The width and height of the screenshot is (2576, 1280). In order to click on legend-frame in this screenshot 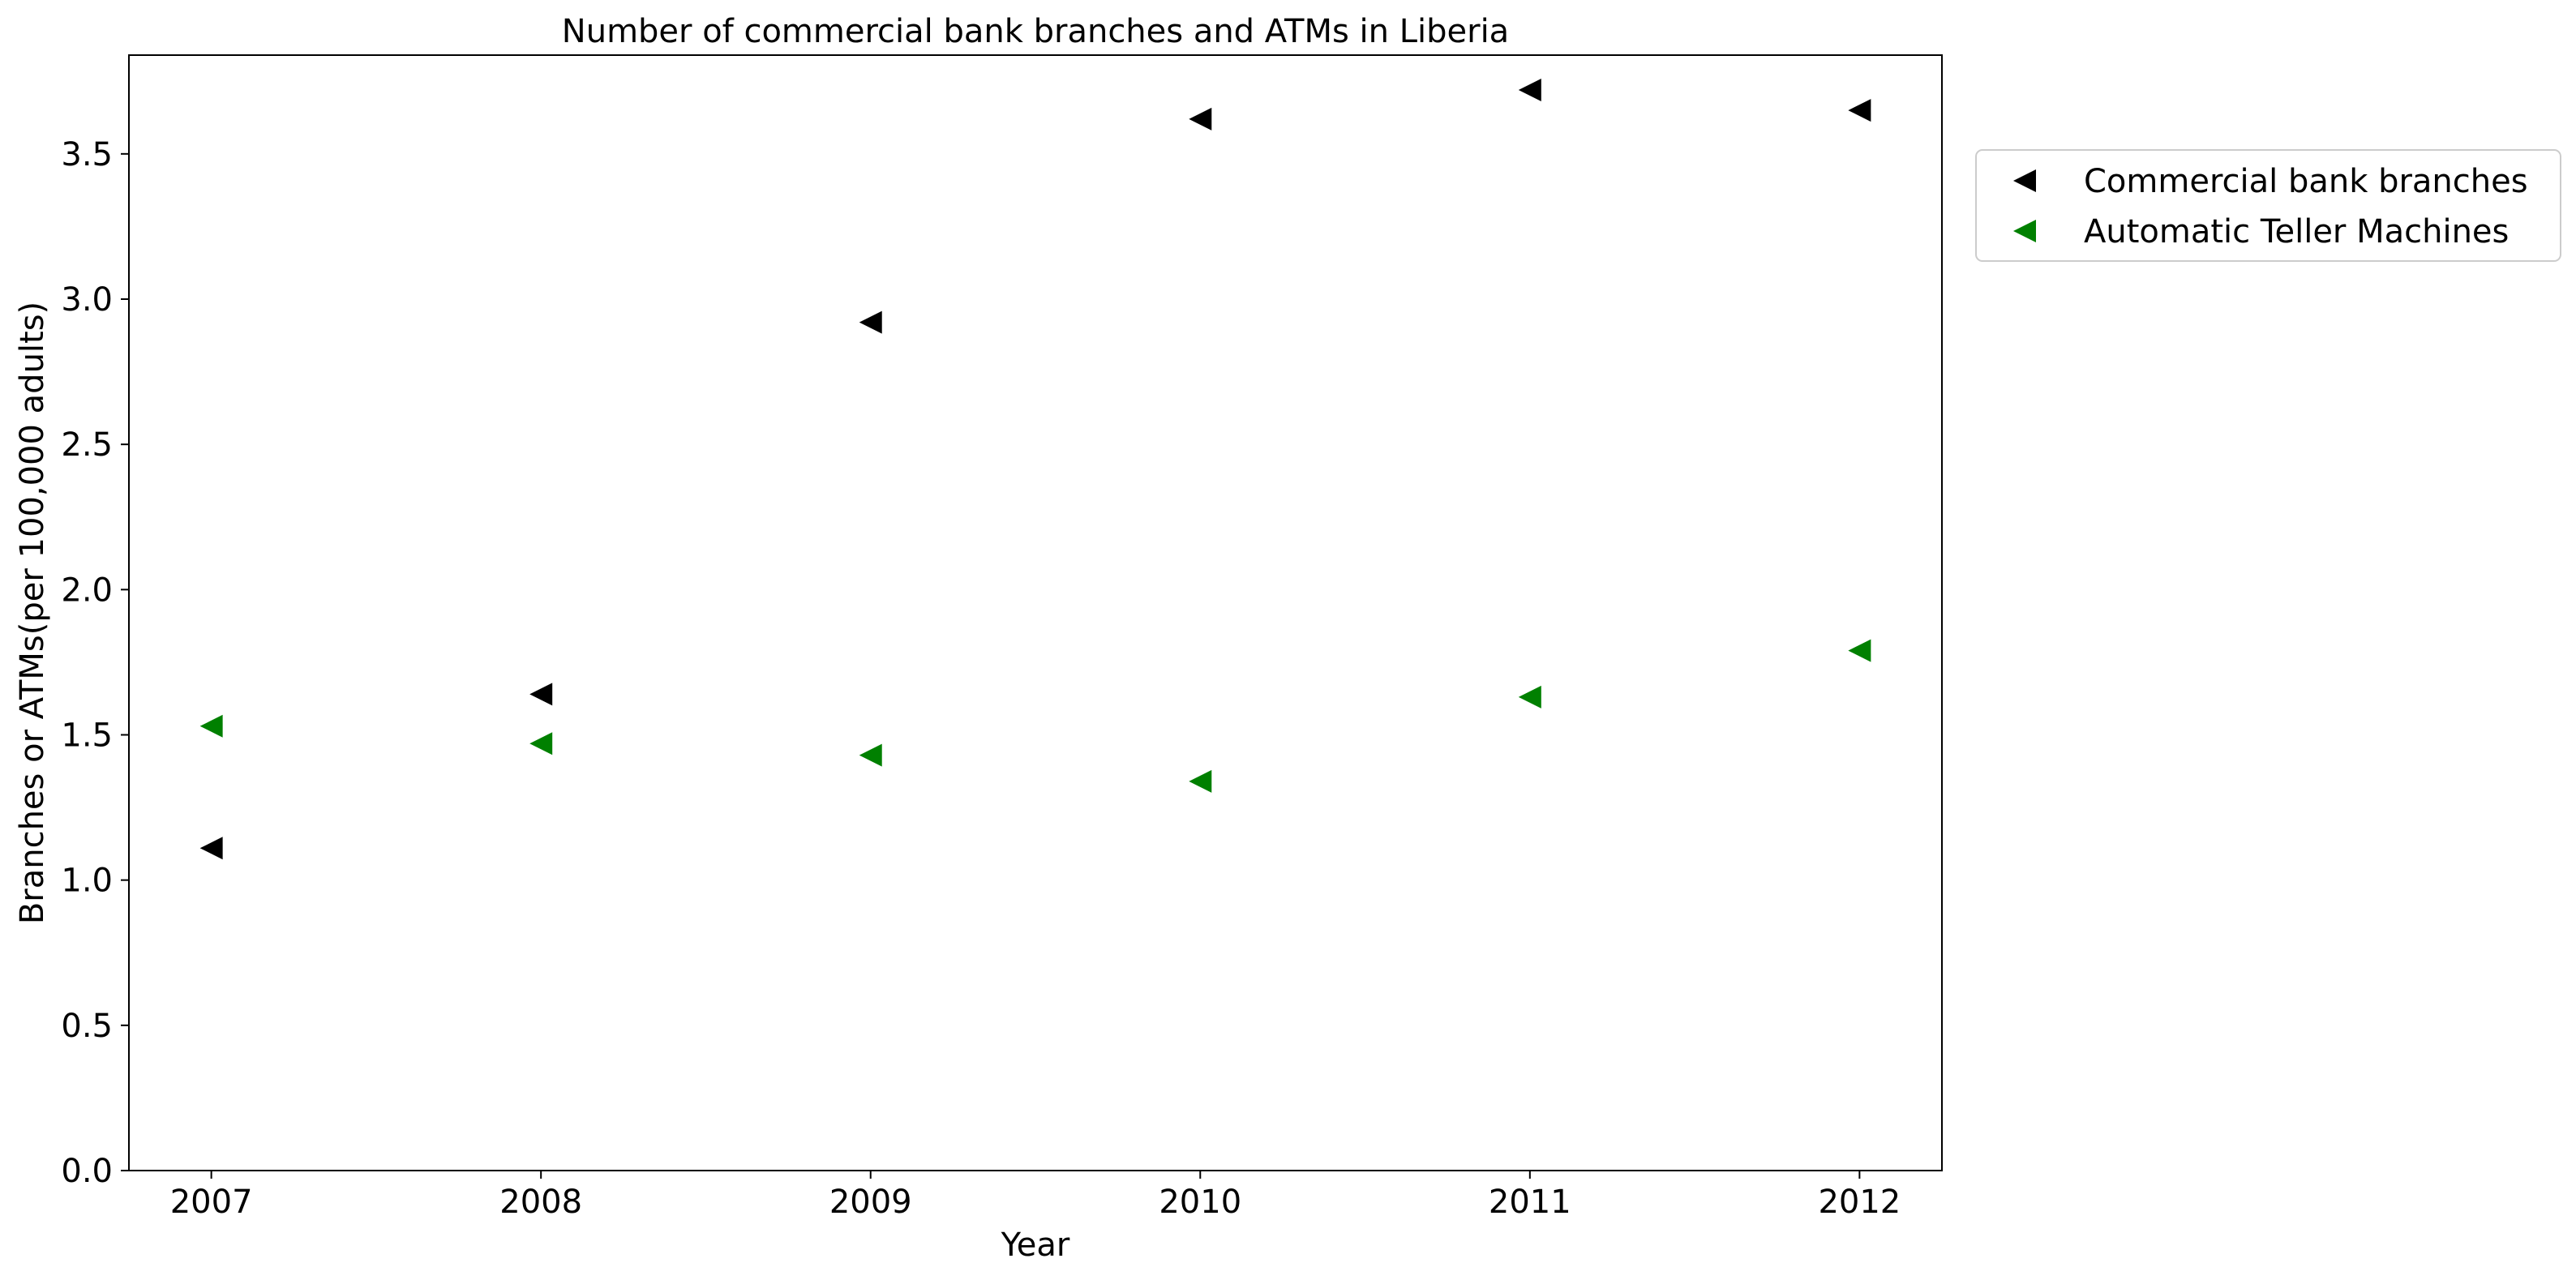, I will do `click(2268, 206)`.